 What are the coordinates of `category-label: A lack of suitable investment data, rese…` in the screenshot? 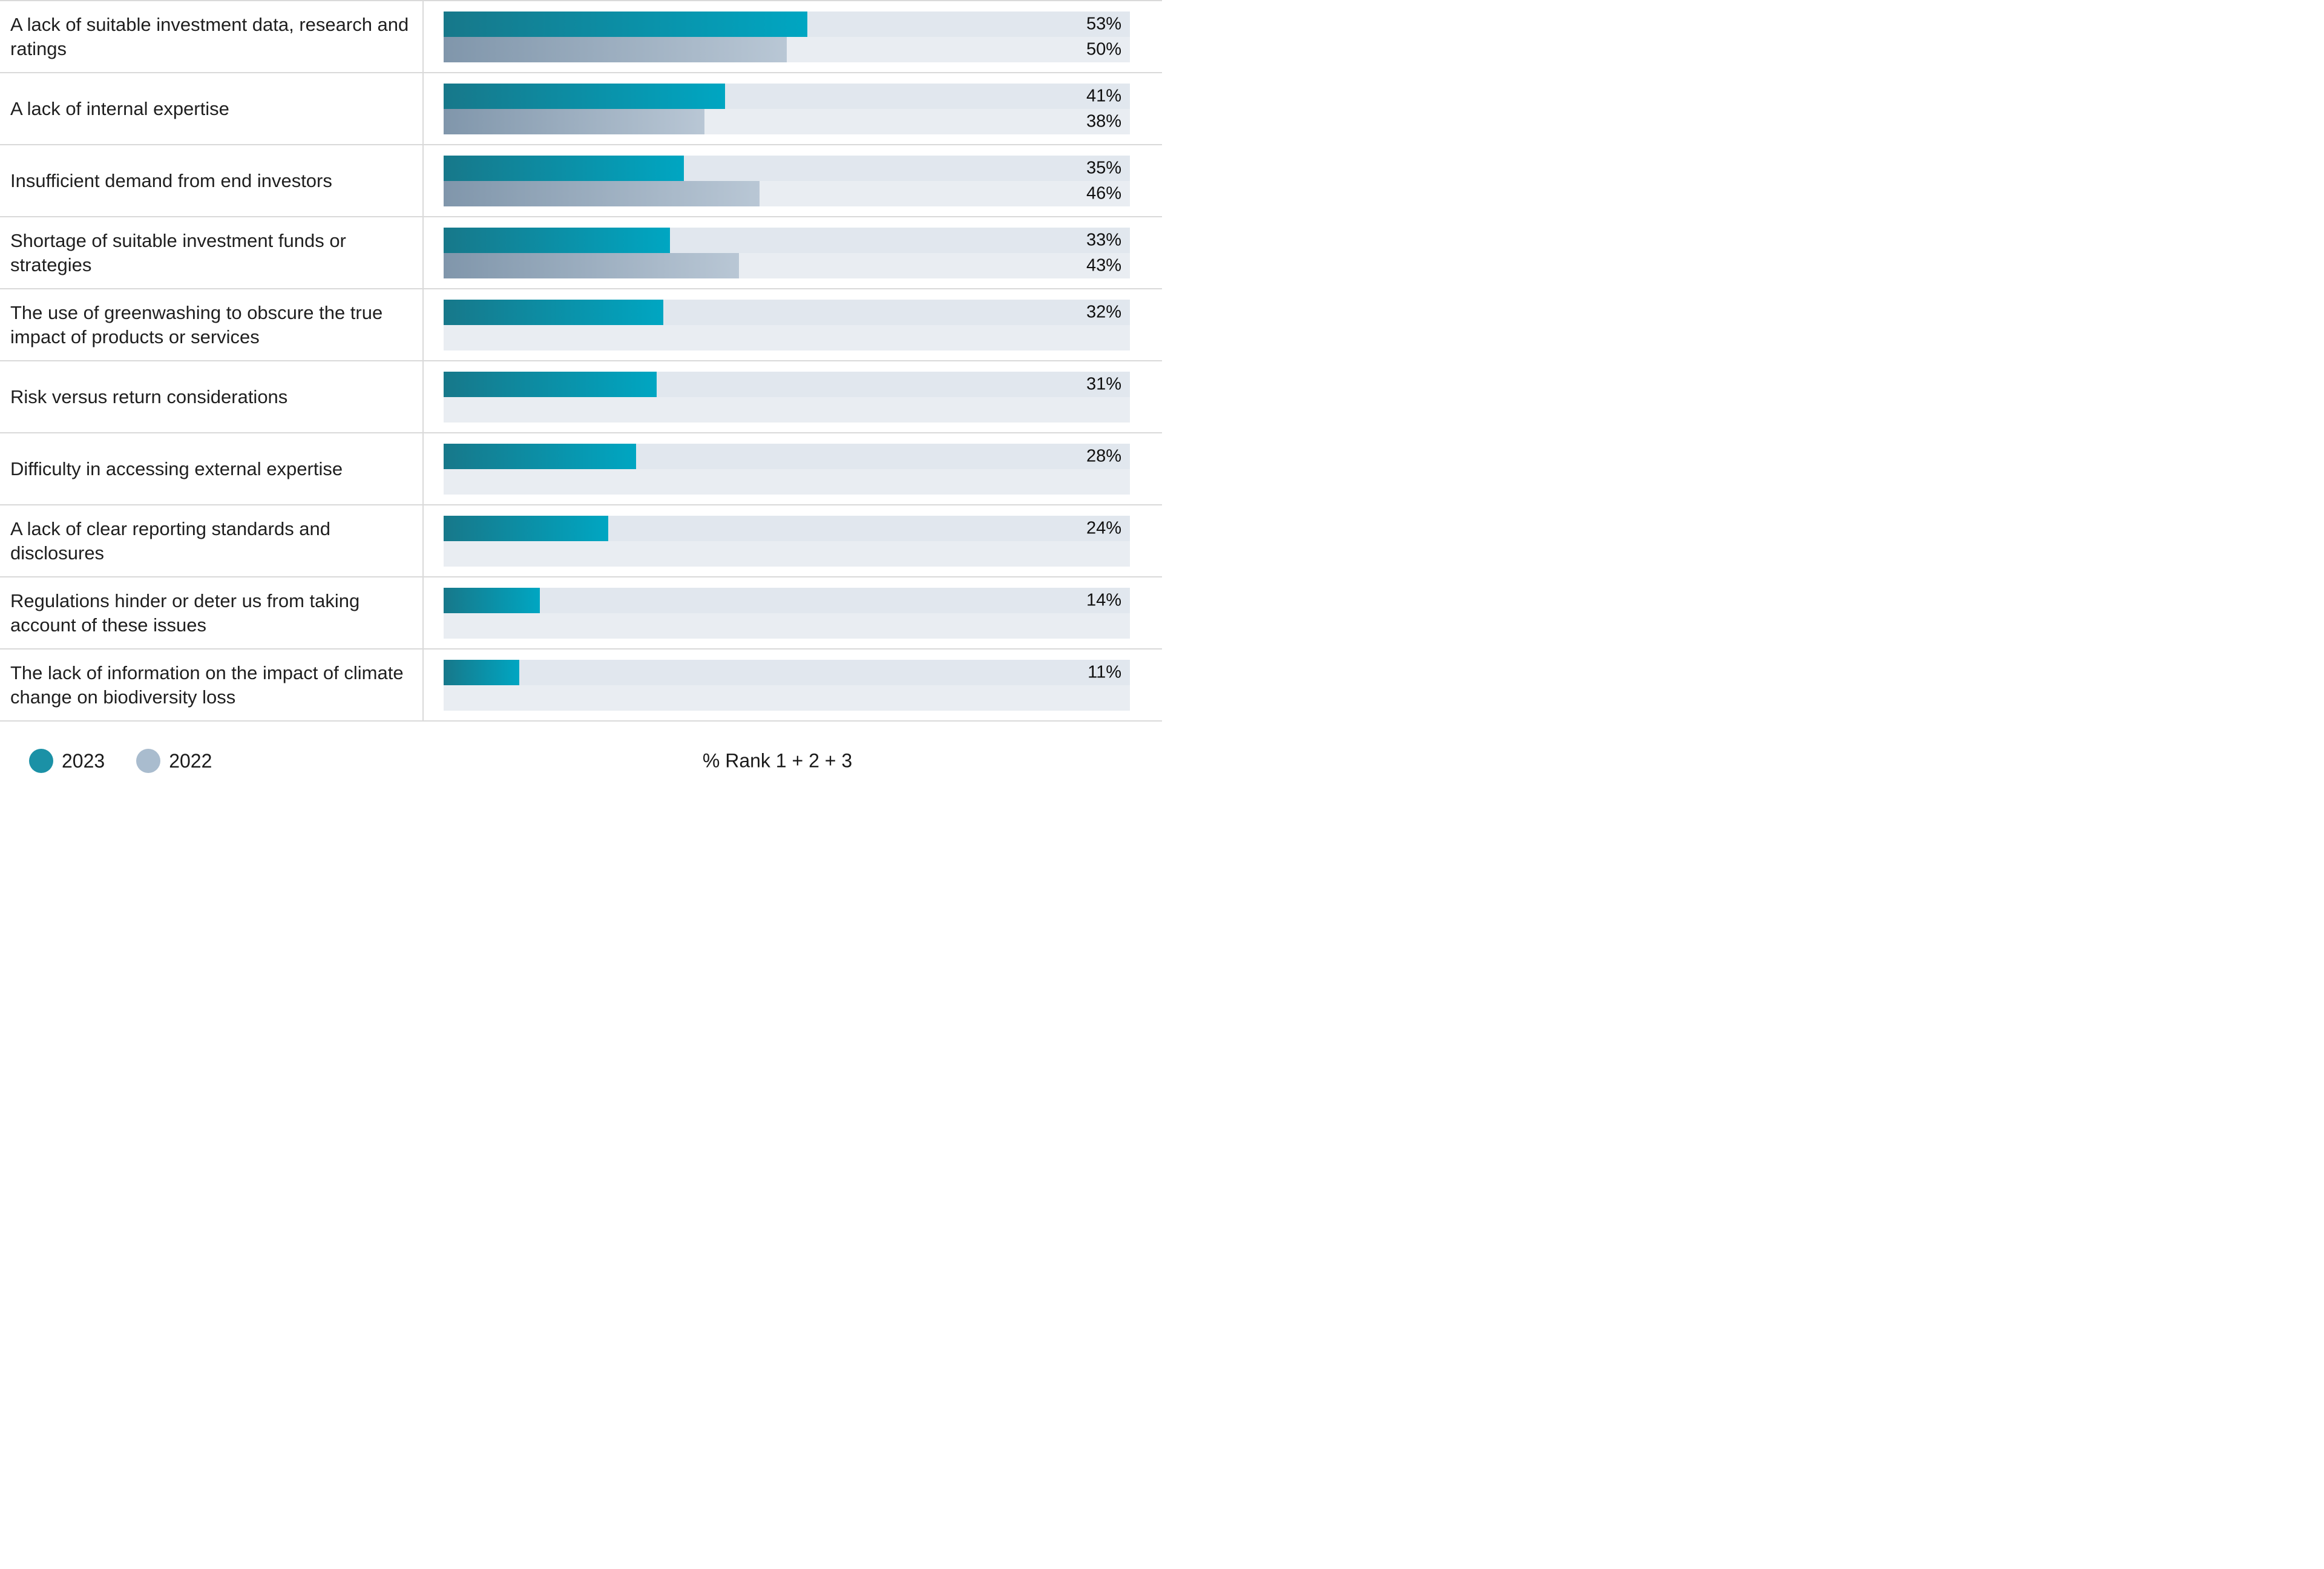 It's located at (212, 36).